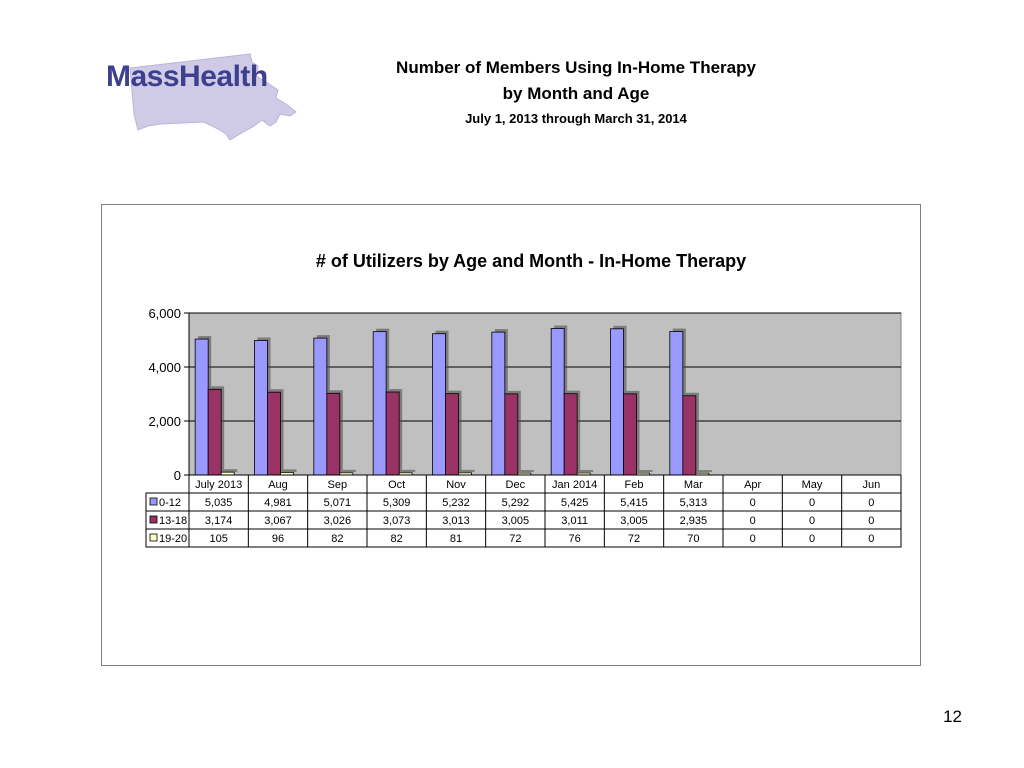 The height and width of the screenshot is (768, 1024). I want to click on data-label: 5,415, so click(634, 503).